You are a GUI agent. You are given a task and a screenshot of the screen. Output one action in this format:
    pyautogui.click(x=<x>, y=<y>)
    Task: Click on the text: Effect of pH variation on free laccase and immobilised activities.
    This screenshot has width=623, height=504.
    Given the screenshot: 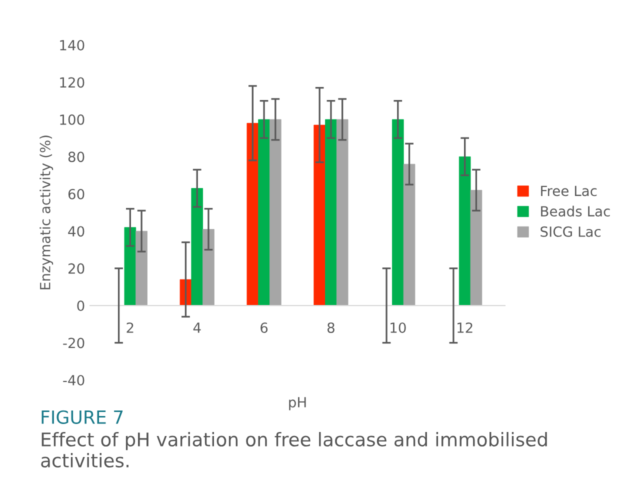 What is the action you would take?
    pyautogui.click(x=294, y=450)
    